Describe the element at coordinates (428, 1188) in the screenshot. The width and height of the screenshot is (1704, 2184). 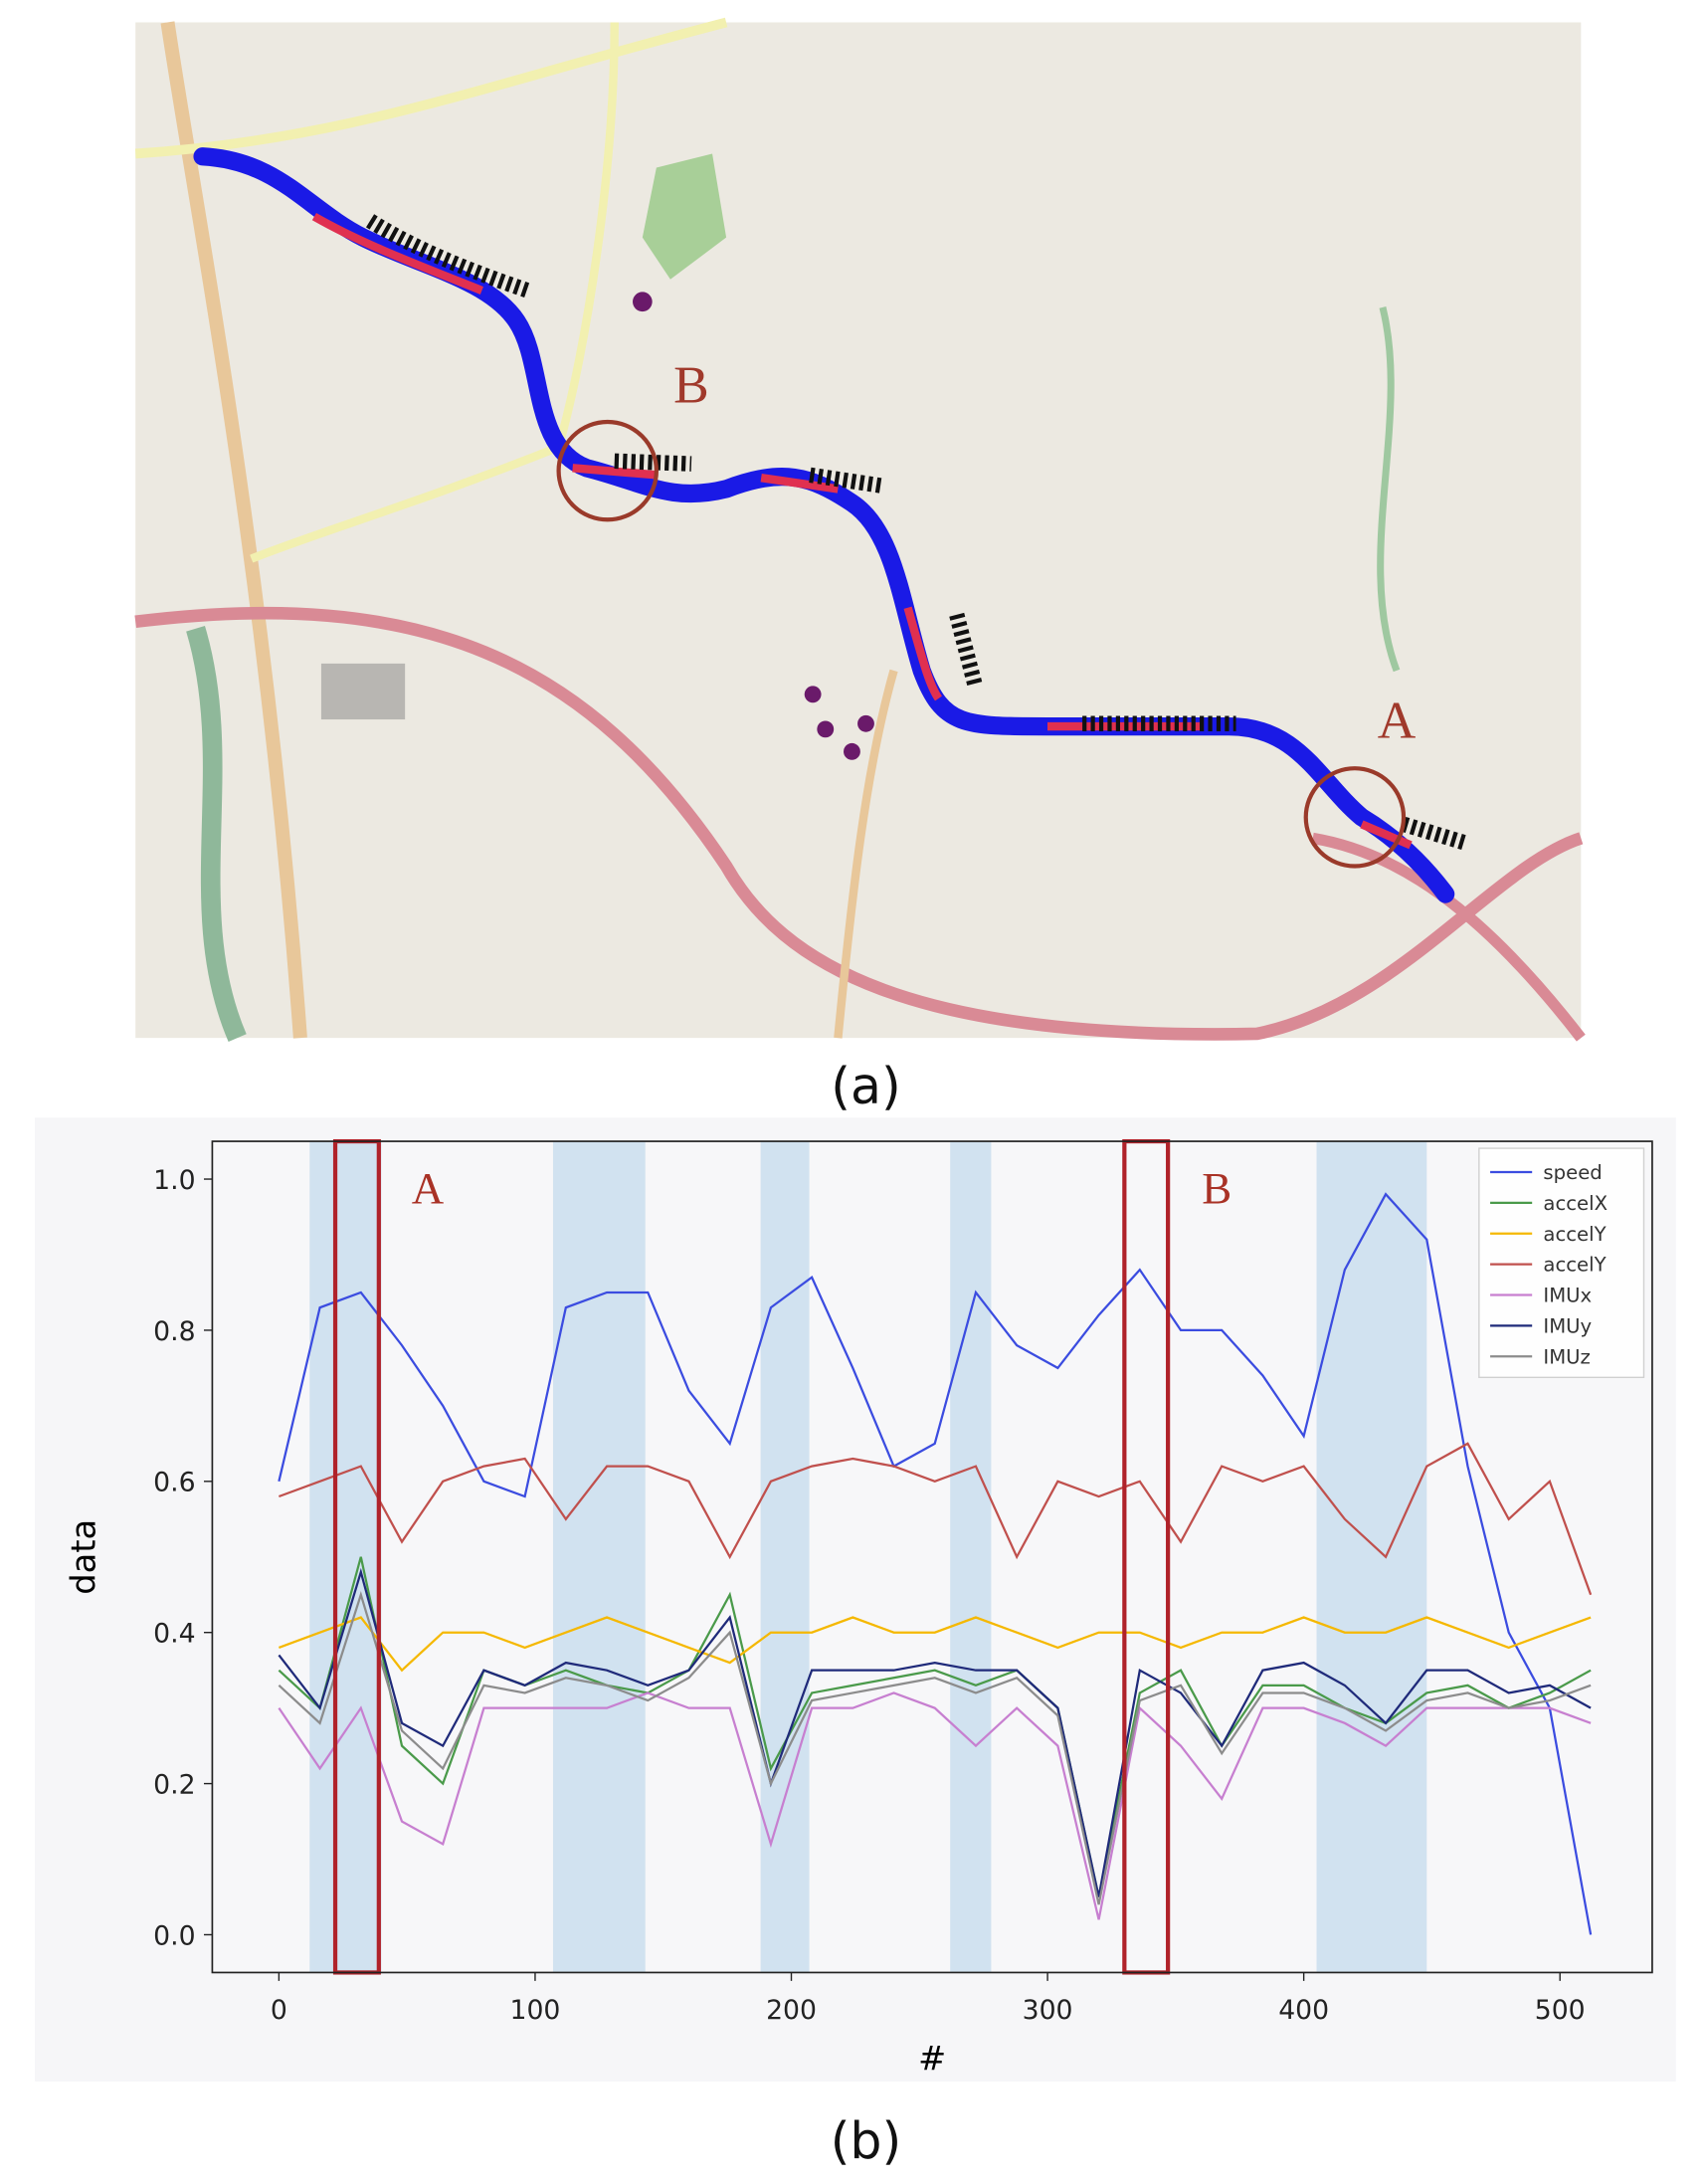
I see `box-label: A` at that location.